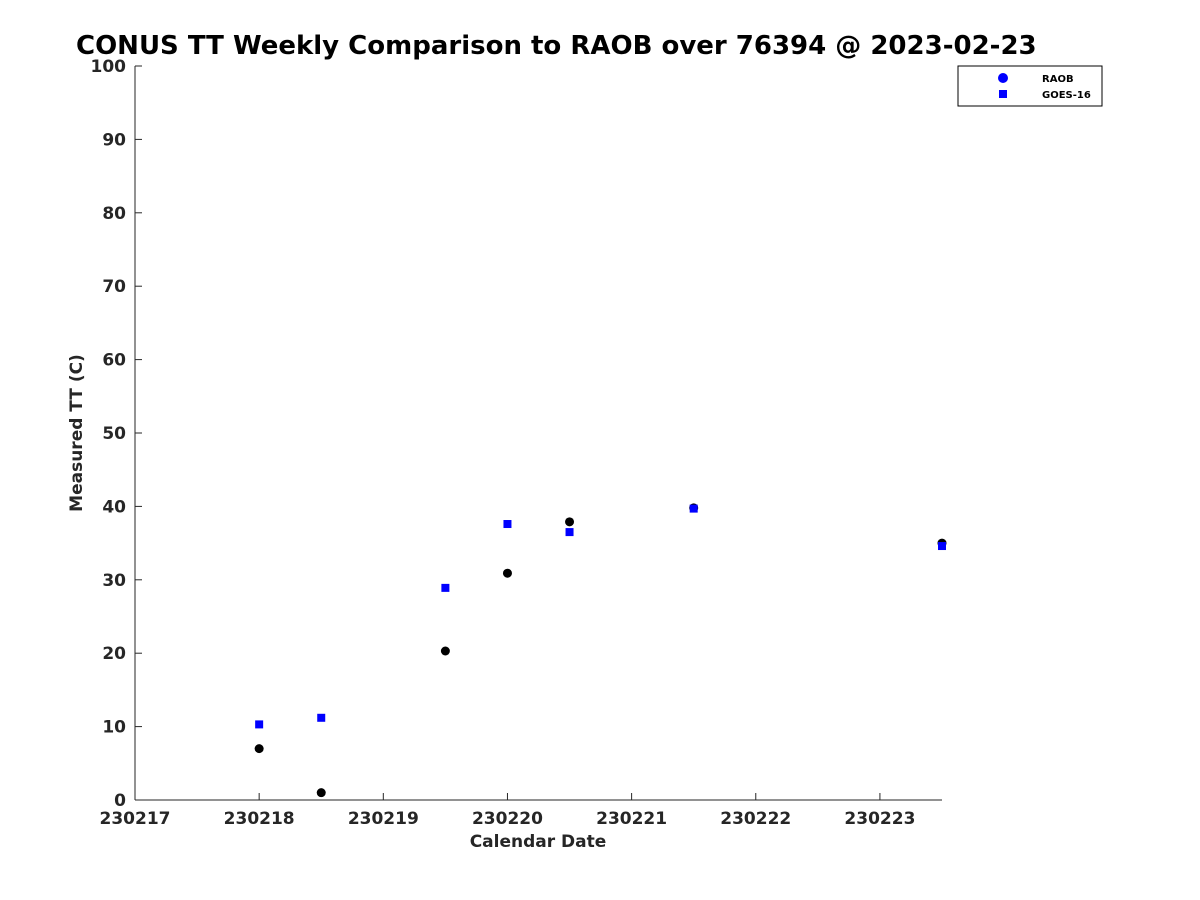 Image resolution: width=1200 pixels, height=900 pixels. Describe the element at coordinates (114, 728) in the screenshot. I see `y-tick-label: 10` at that location.